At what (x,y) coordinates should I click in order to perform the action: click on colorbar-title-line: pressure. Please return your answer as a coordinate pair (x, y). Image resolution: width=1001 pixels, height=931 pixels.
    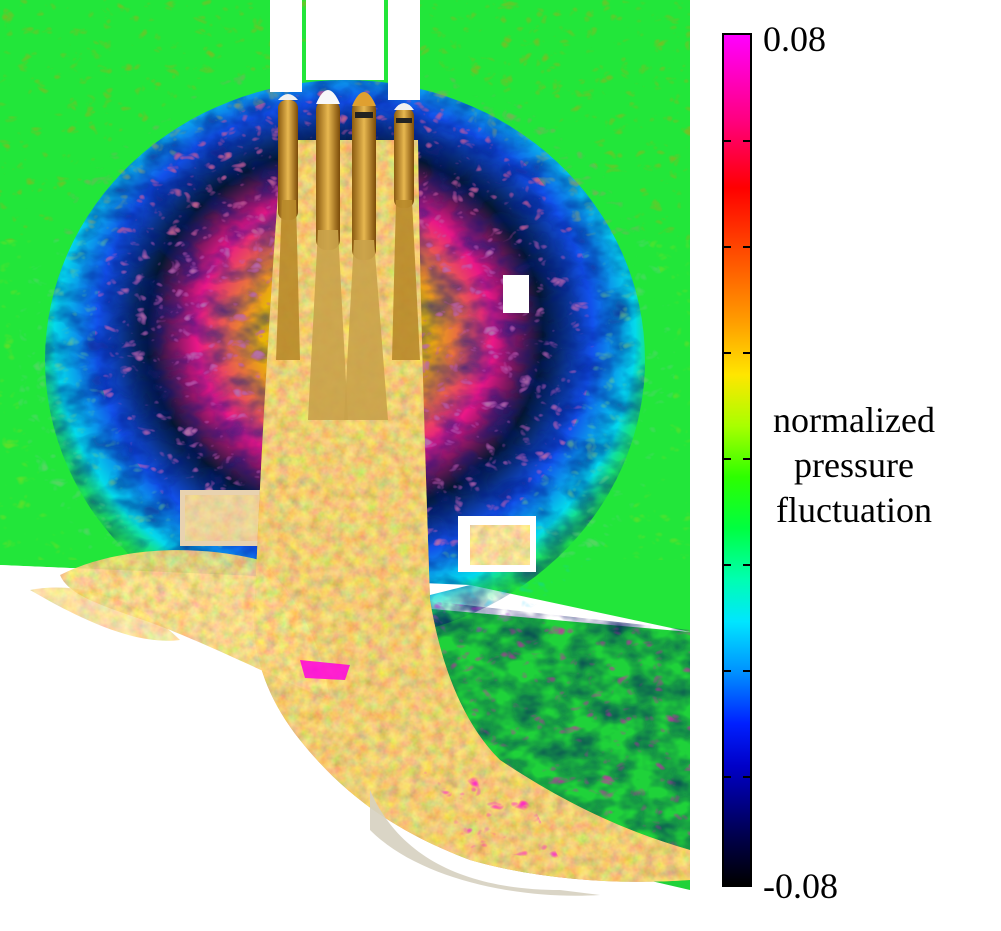
    Looking at the image, I should click on (854, 465).